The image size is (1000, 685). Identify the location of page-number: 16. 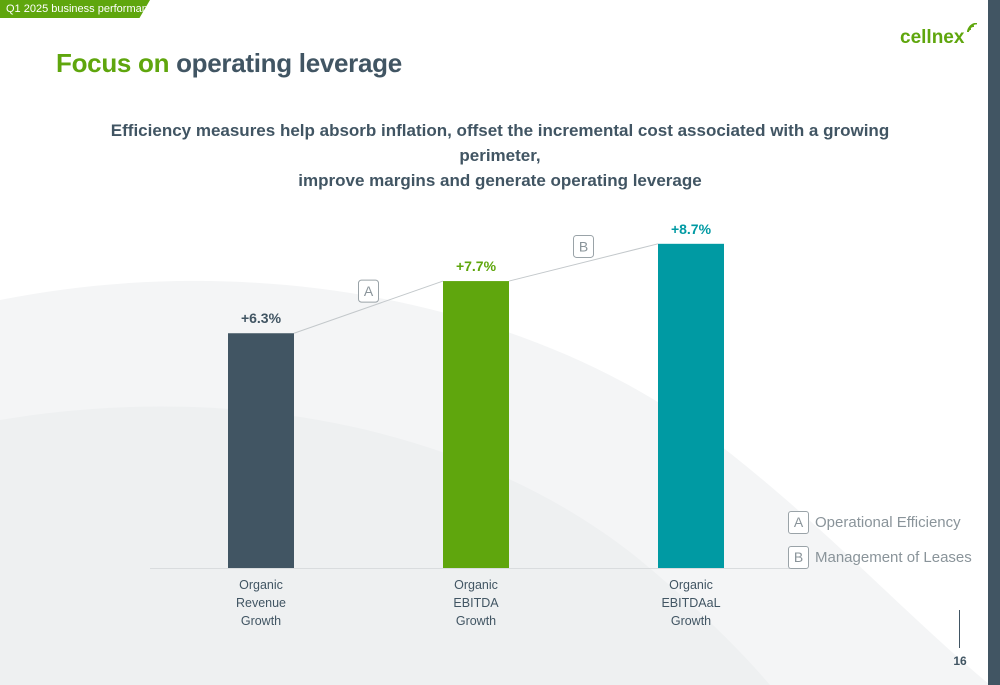
(960, 661).